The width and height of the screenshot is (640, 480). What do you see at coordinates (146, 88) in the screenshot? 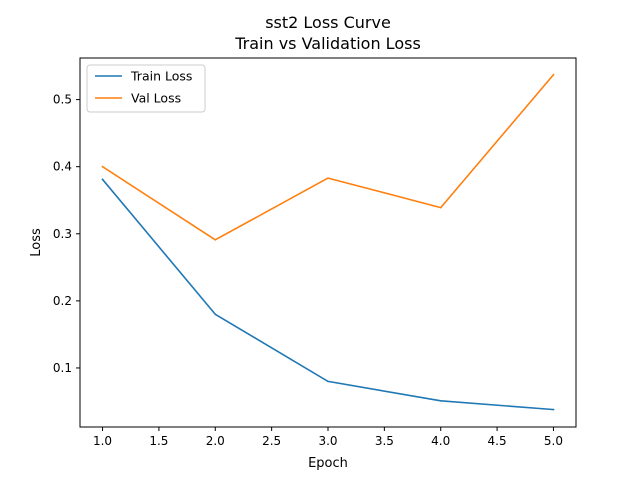
I see `legend: Train Loss Val Loss` at bounding box center [146, 88].